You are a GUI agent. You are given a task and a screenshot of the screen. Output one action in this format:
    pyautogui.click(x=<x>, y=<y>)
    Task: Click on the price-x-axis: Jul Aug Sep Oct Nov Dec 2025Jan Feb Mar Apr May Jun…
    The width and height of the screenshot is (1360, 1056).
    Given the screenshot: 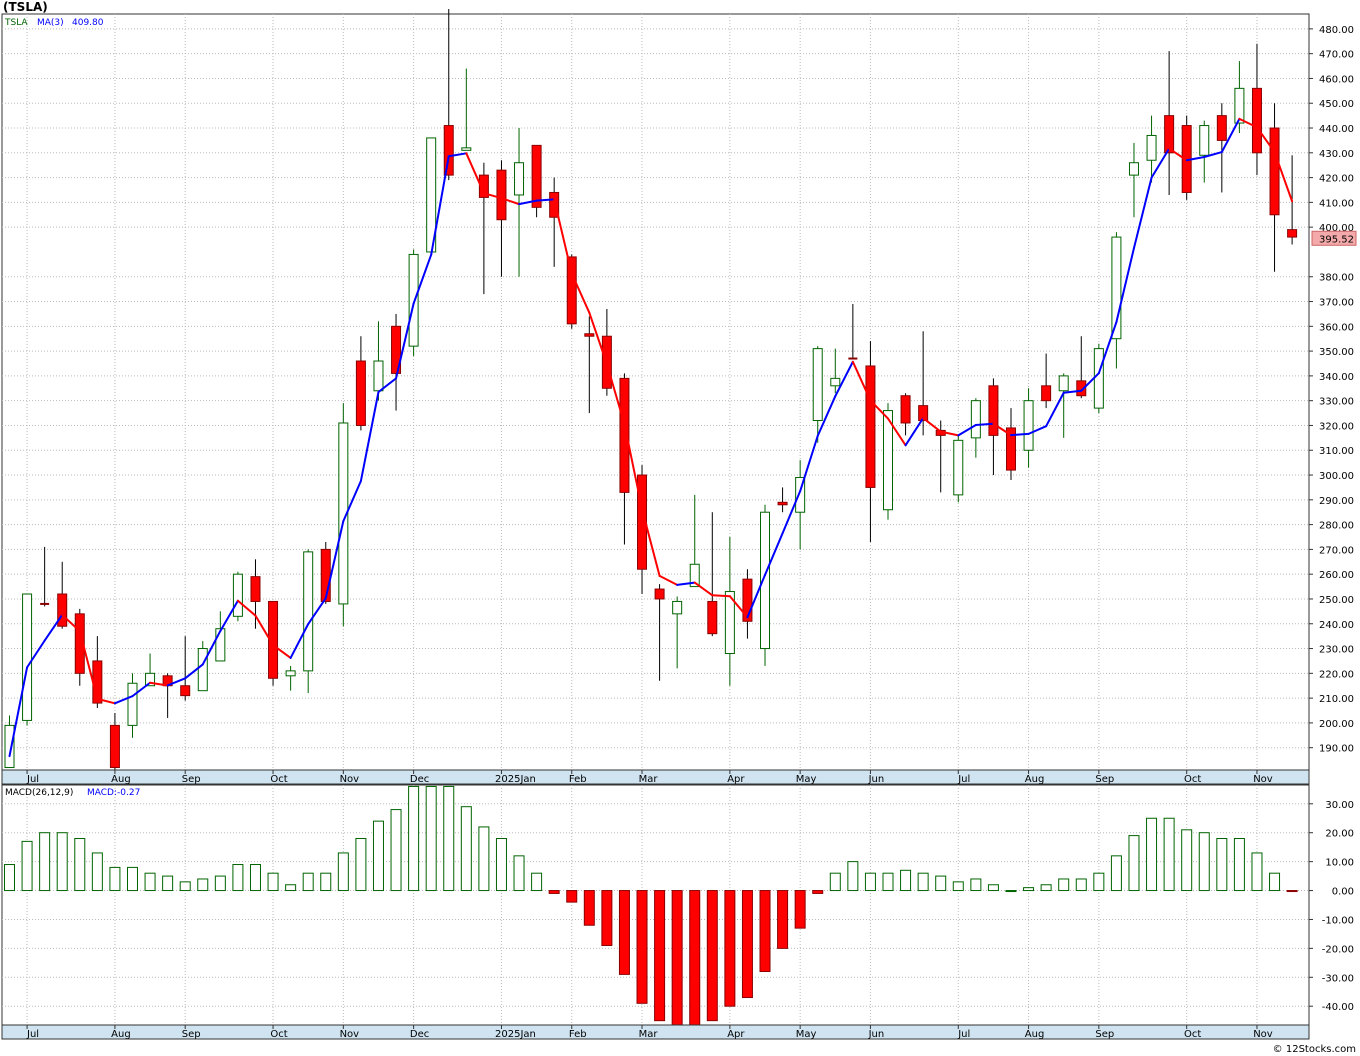 What is the action you would take?
    pyautogui.click(x=649, y=777)
    